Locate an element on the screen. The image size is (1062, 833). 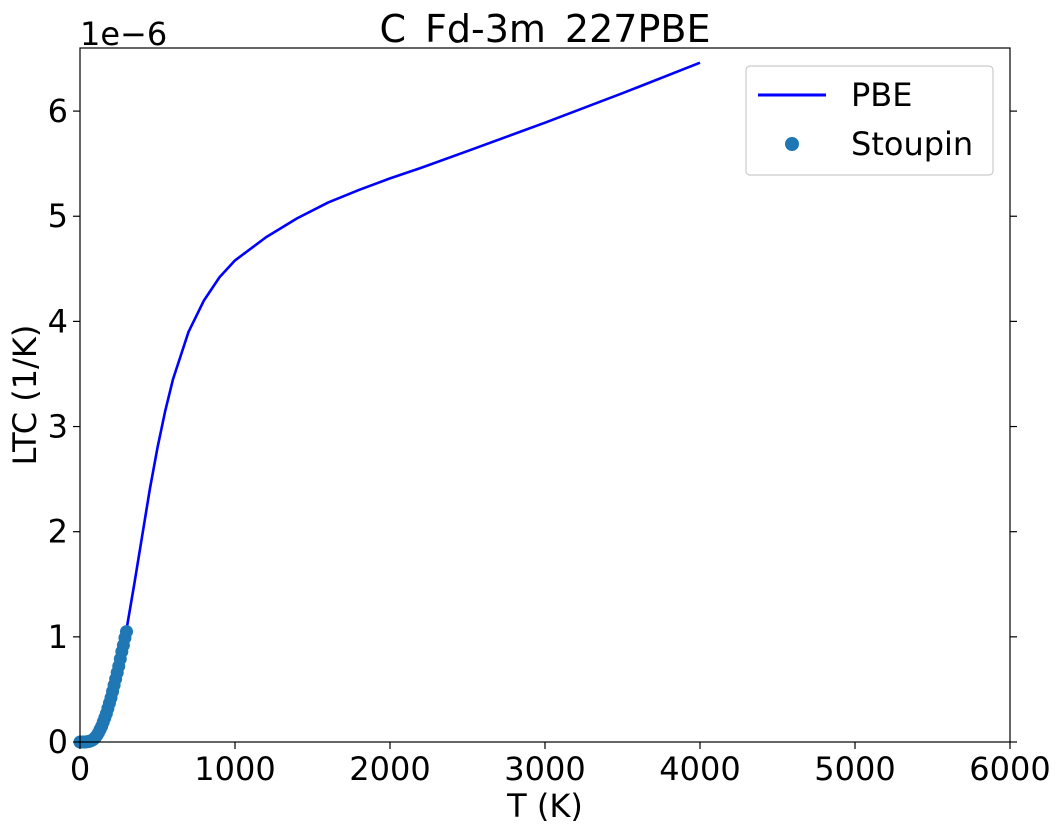
y-tick-label: 2 is located at coordinates (58, 532).